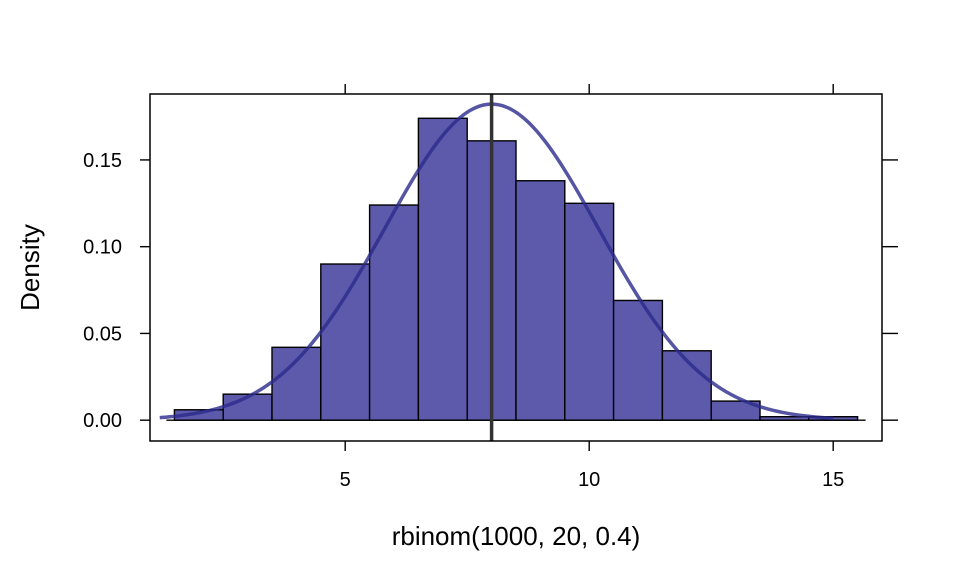 Image resolution: width=960 pixels, height=576 pixels. What do you see at coordinates (102, 248) in the screenshot?
I see `y-tick-label: 0.10` at bounding box center [102, 248].